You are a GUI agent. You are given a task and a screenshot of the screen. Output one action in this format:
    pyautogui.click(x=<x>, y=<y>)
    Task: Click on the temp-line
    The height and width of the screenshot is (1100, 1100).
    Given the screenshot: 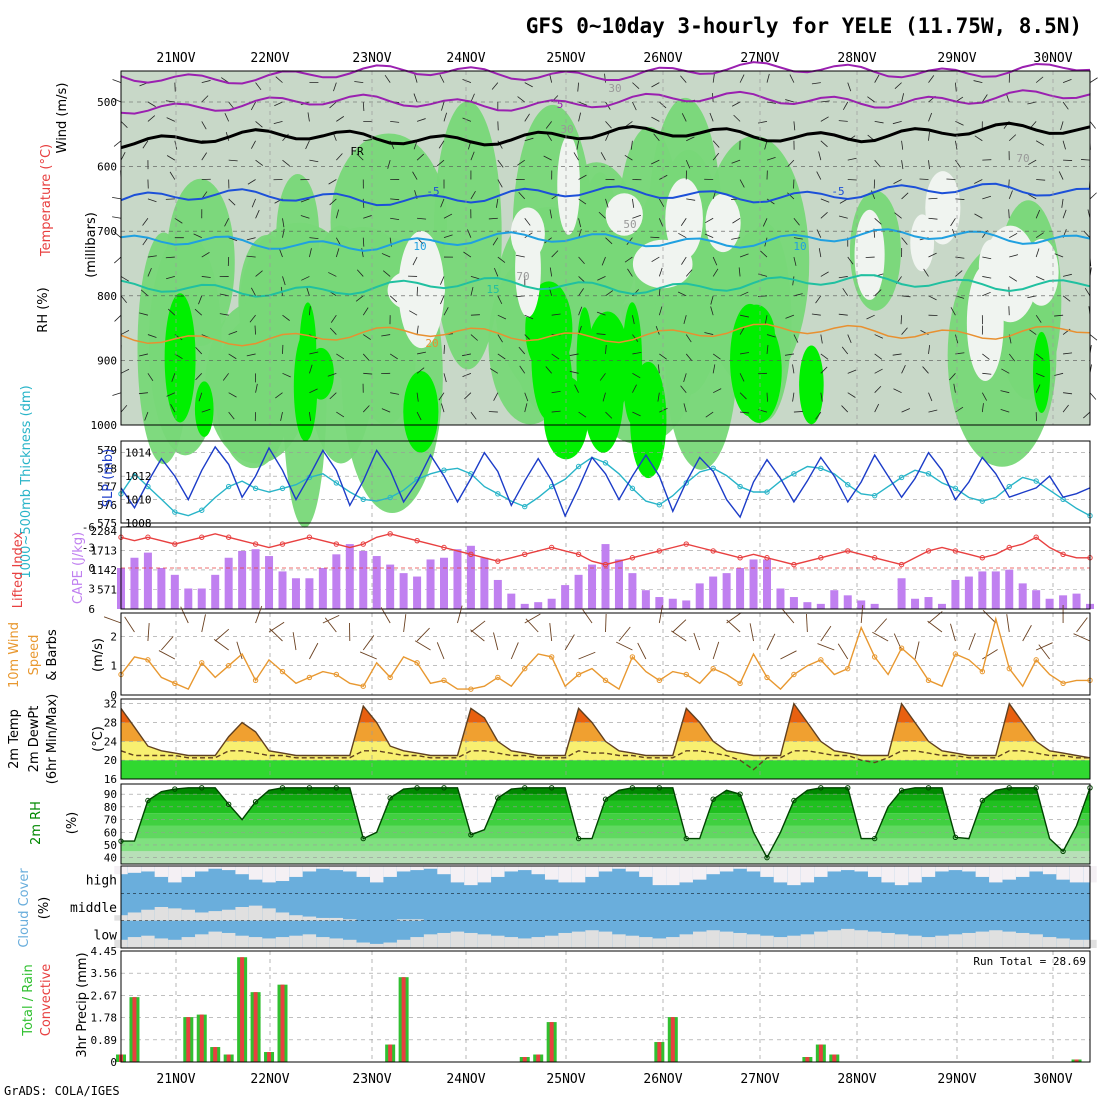 What is the action you would take?
    pyautogui.click(x=605, y=730)
    